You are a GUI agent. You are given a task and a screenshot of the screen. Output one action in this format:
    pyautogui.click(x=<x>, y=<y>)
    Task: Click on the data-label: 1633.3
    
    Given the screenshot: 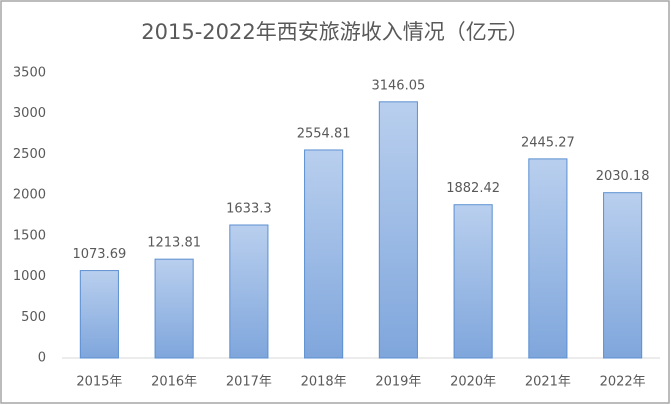 What is the action you would take?
    pyautogui.click(x=249, y=209)
    